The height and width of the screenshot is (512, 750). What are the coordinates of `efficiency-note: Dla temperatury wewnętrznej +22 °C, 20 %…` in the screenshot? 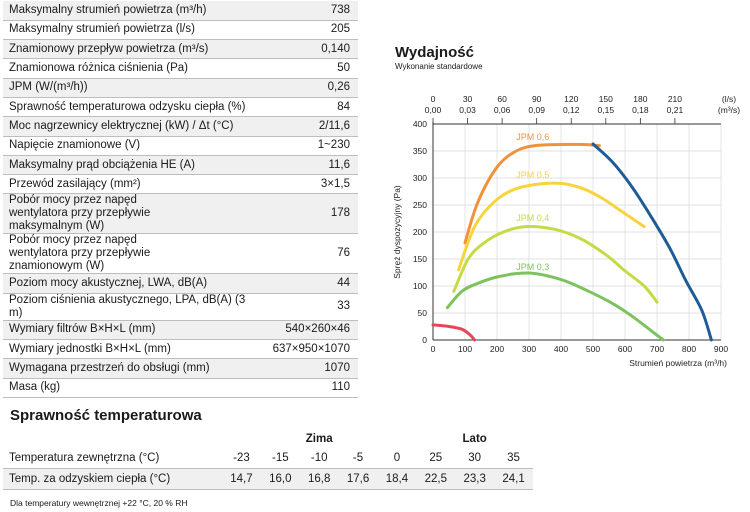 It's located at (99, 503).